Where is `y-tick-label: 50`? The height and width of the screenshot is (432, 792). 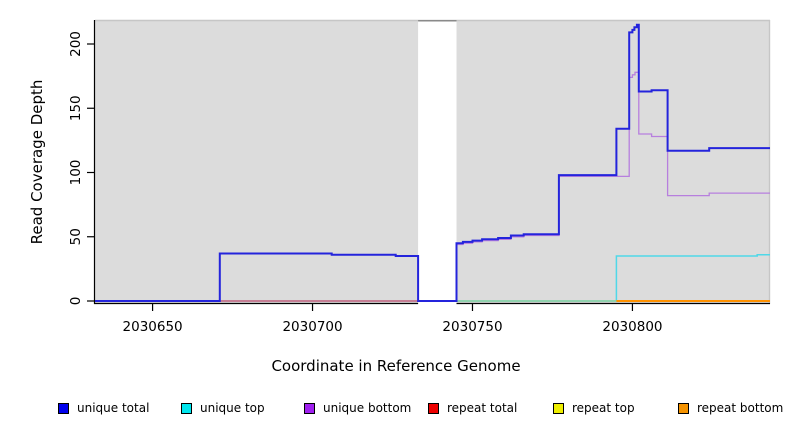
y-tick-label: 50 is located at coordinates (76, 236).